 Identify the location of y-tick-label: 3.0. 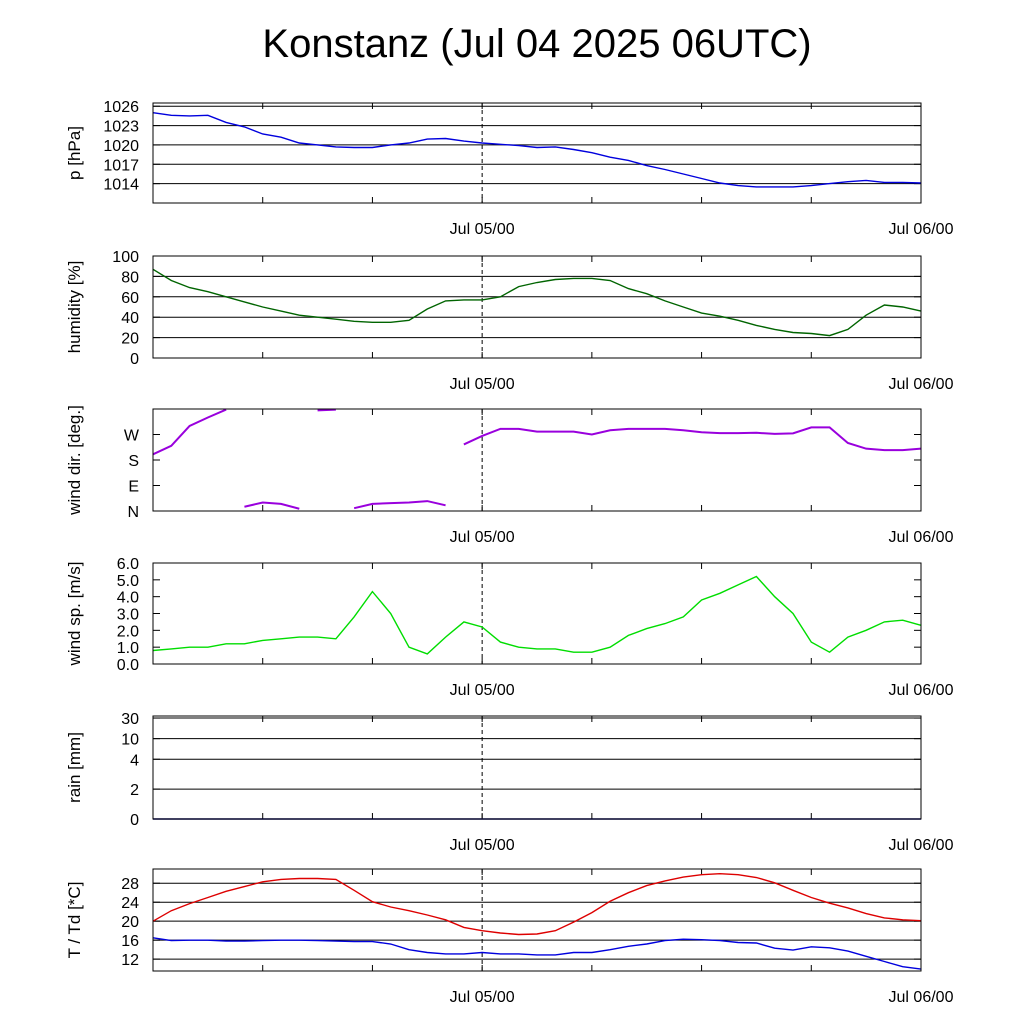
(128, 615).